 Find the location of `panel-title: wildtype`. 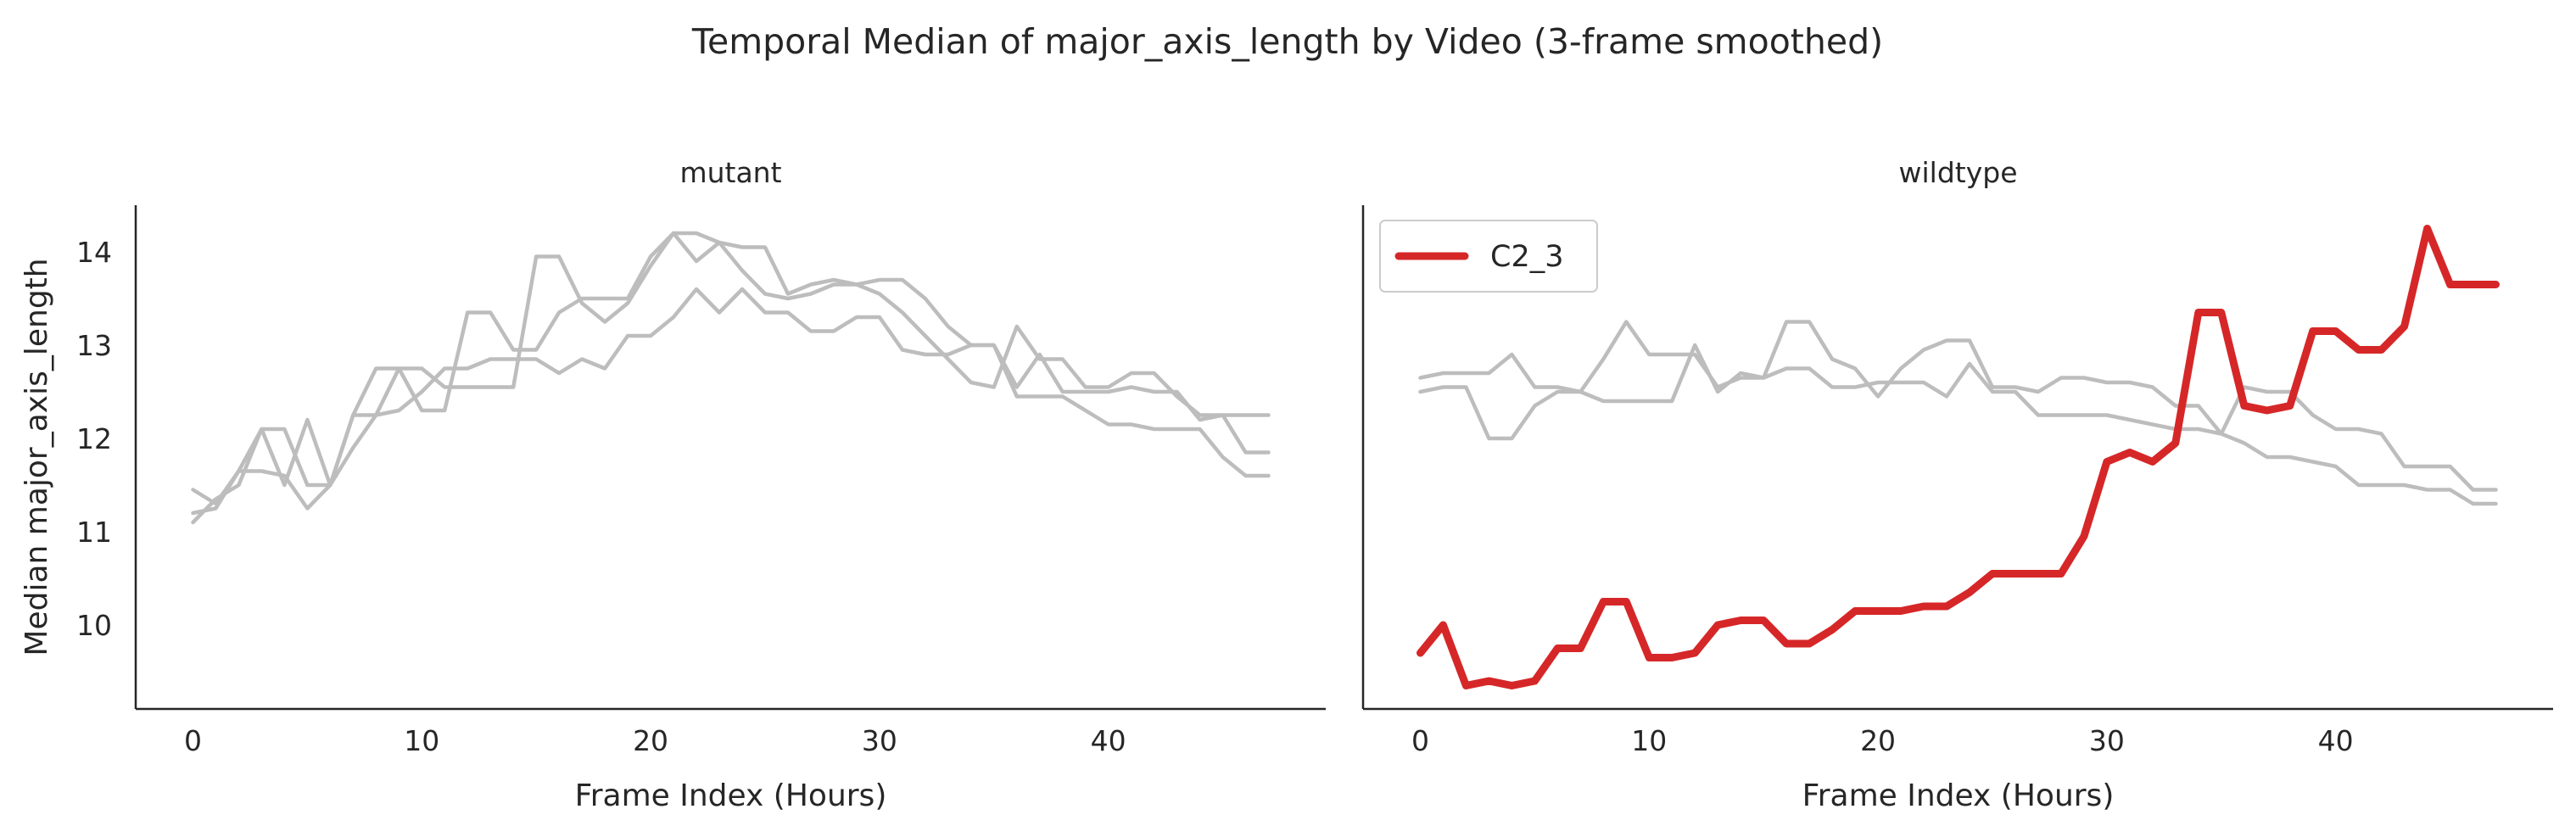

panel-title: wildtype is located at coordinates (1958, 172).